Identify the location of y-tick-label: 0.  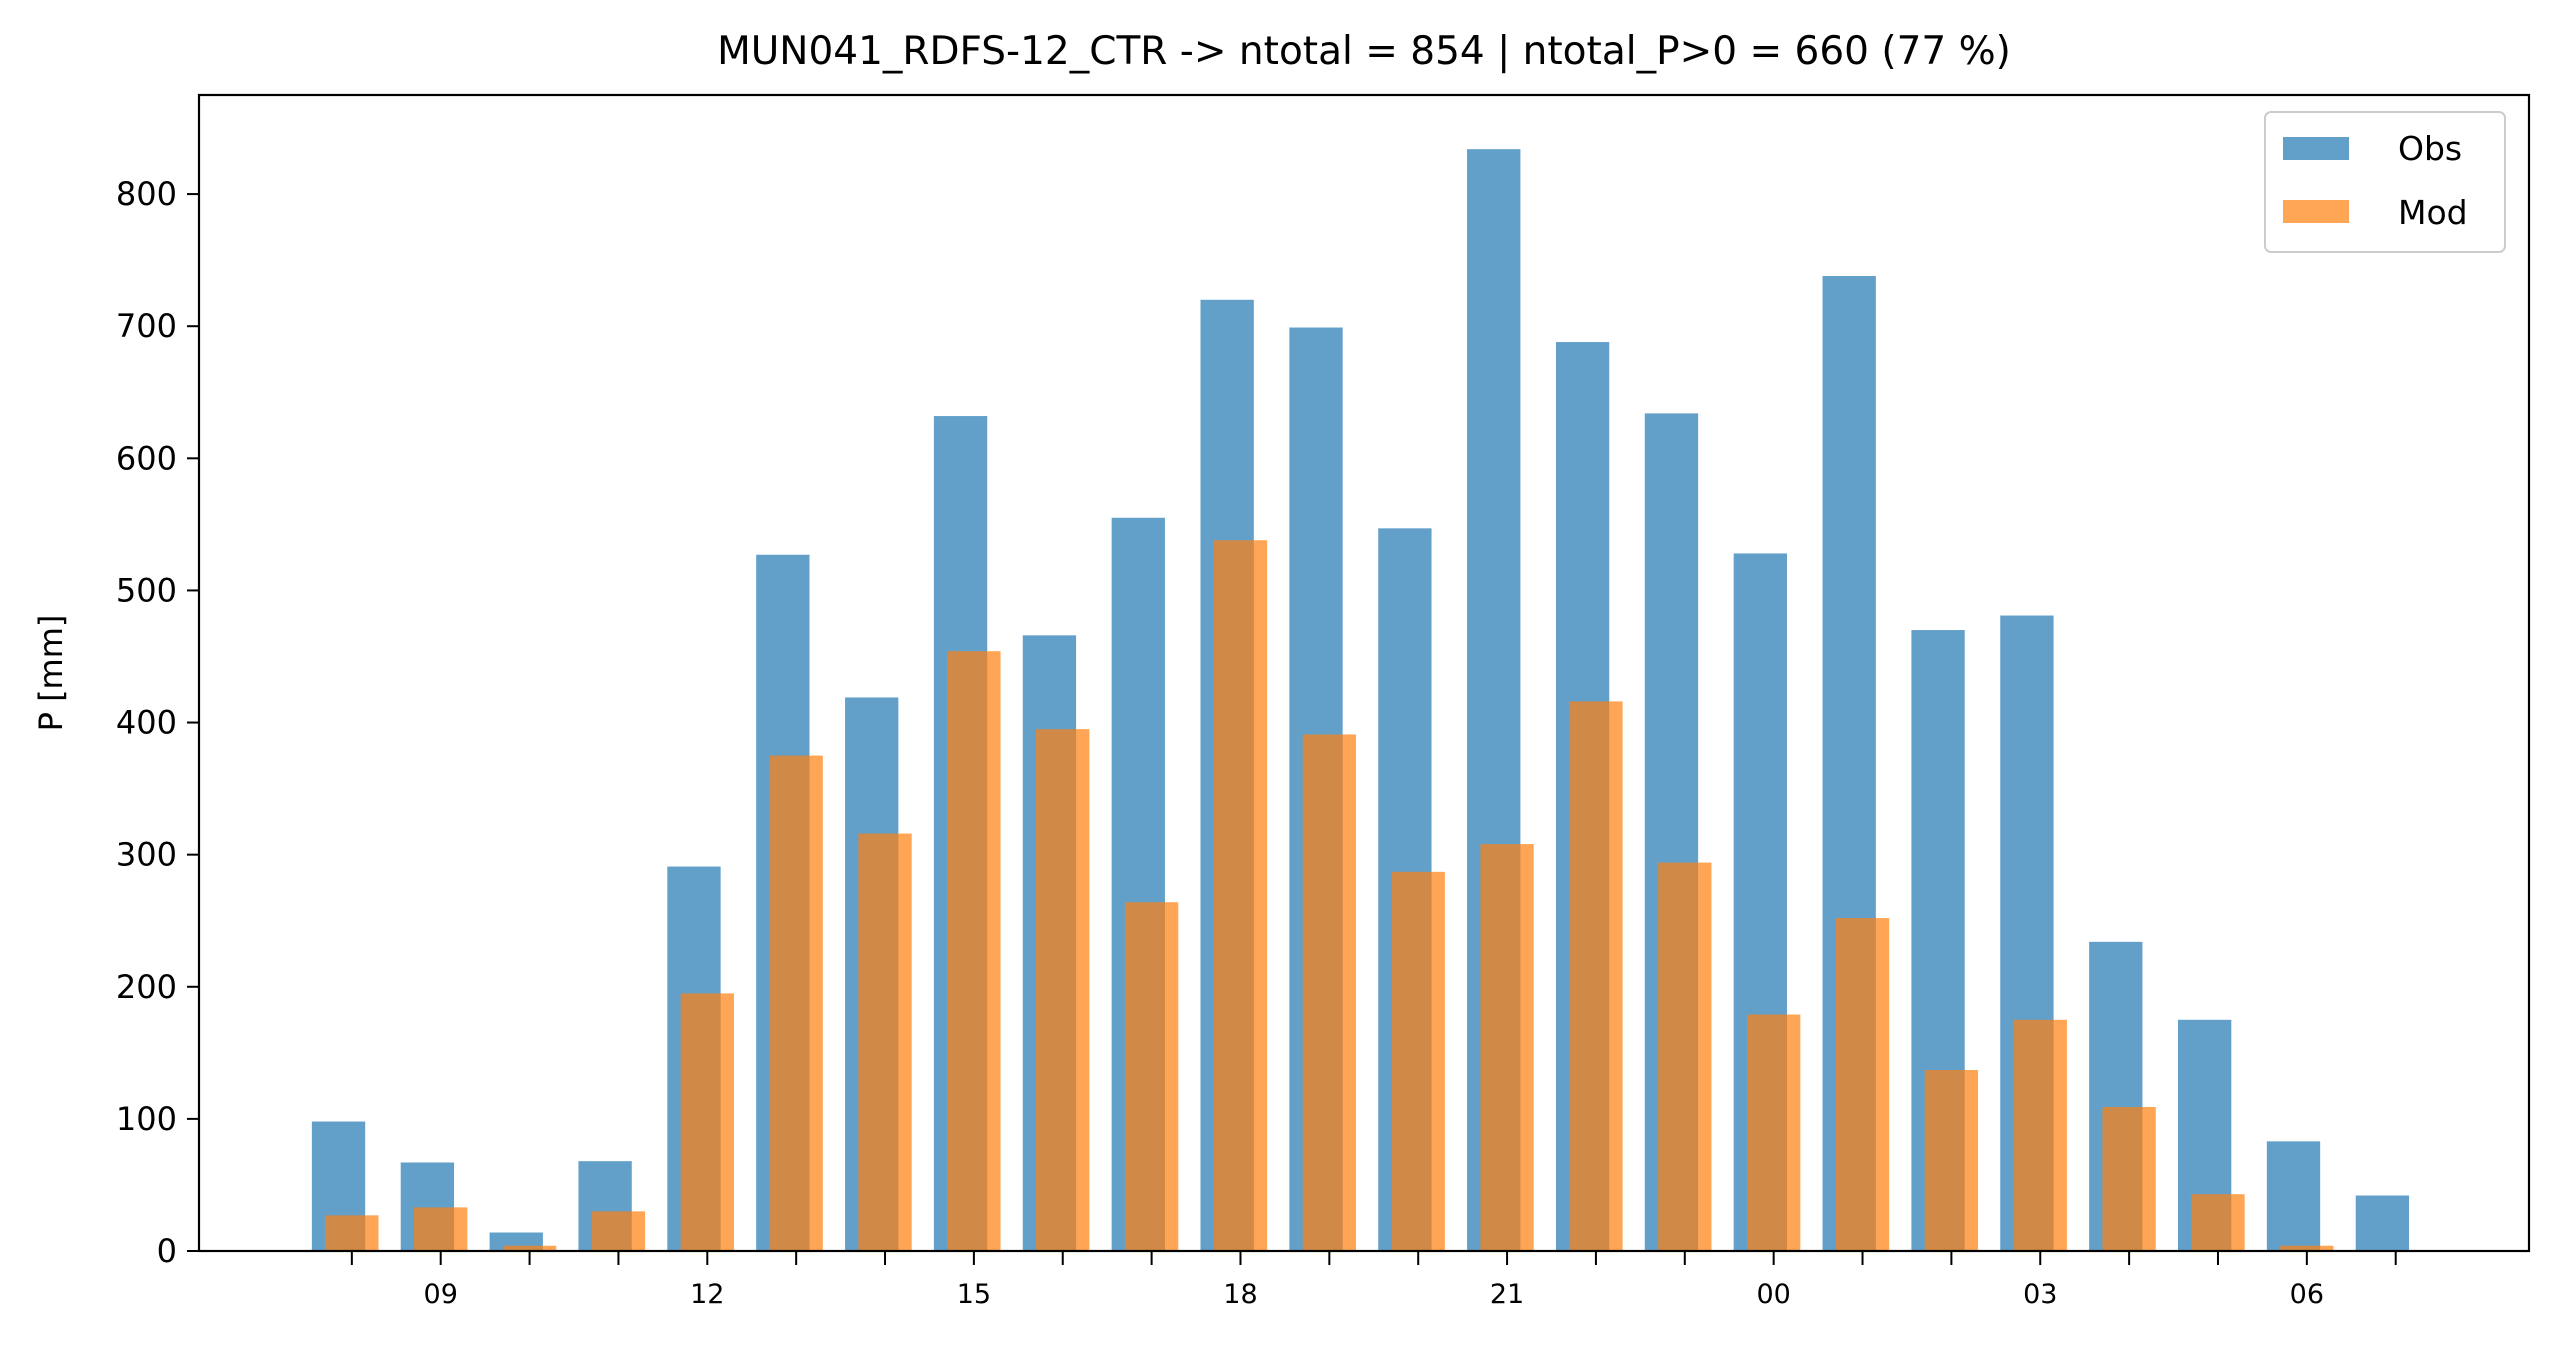
(167, 1251).